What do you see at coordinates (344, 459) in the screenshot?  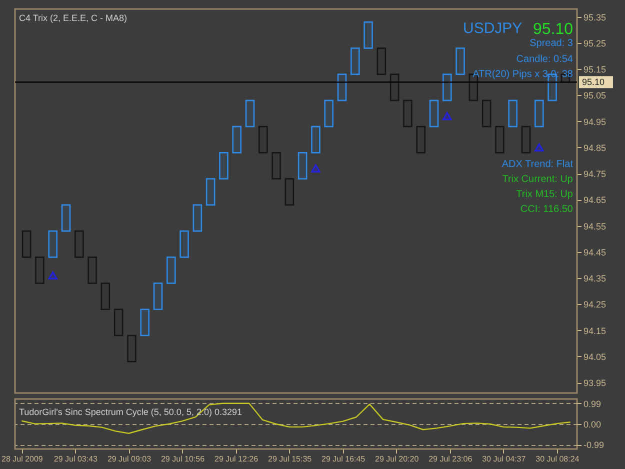 I see `x-tick-label: 29 Jul 16:45` at bounding box center [344, 459].